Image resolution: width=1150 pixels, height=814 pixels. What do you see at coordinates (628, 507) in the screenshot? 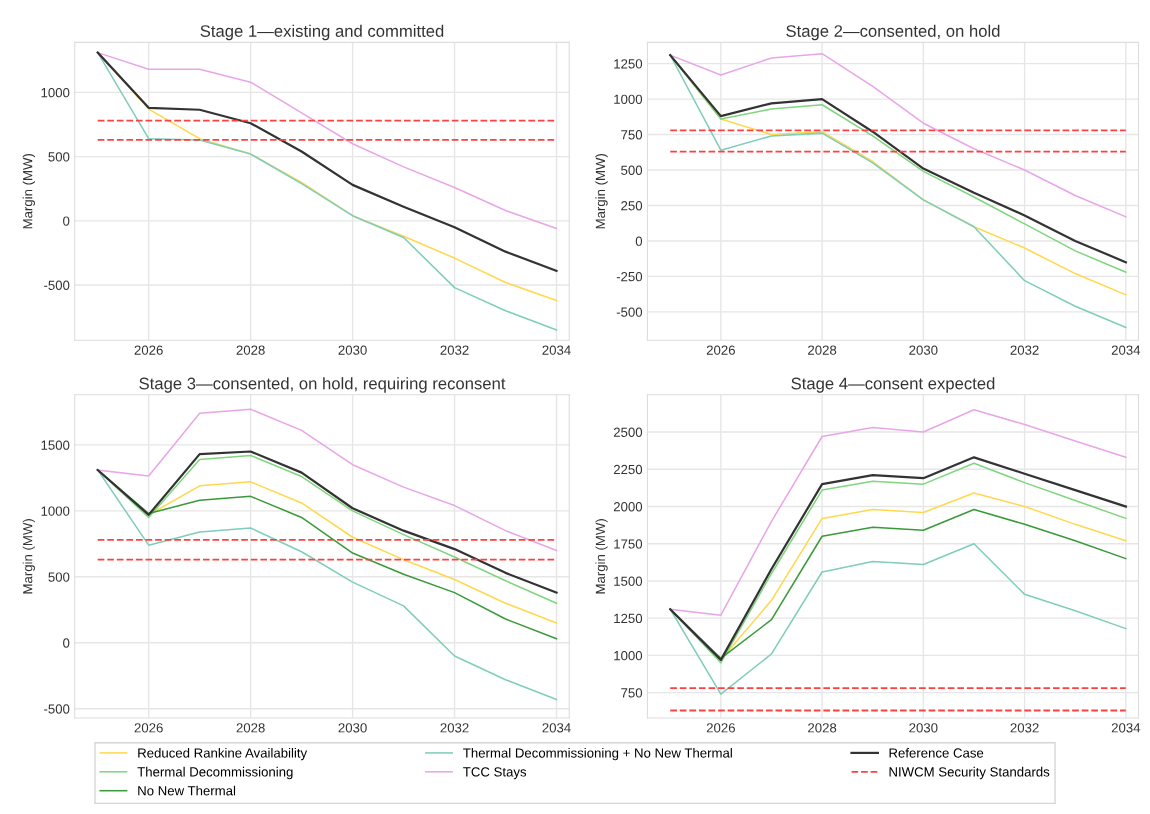
I see `y-tick-label: 2000` at bounding box center [628, 507].